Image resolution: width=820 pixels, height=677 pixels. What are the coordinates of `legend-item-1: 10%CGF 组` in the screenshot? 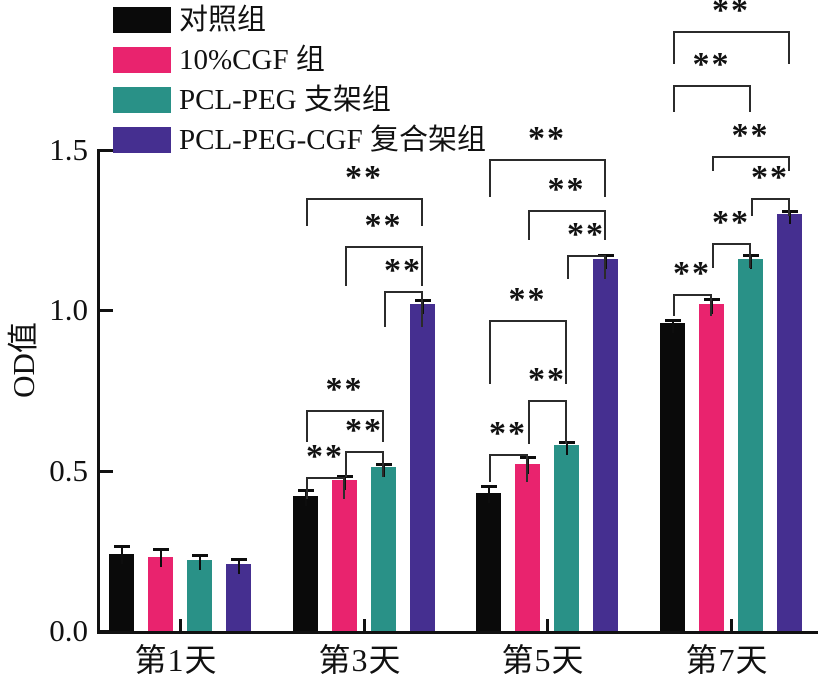 It's located at (219, 60).